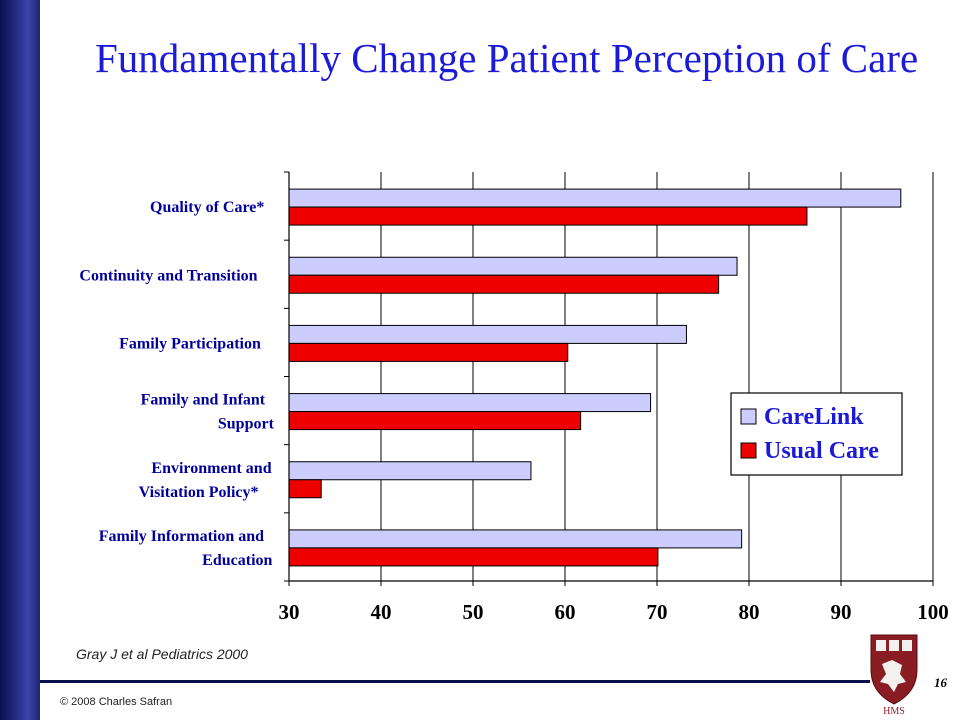 The image size is (960, 720). What do you see at coordinates (289, 612) in the screenshot?
I see `x-tick-label: 30` at bounding box center [289, 612].